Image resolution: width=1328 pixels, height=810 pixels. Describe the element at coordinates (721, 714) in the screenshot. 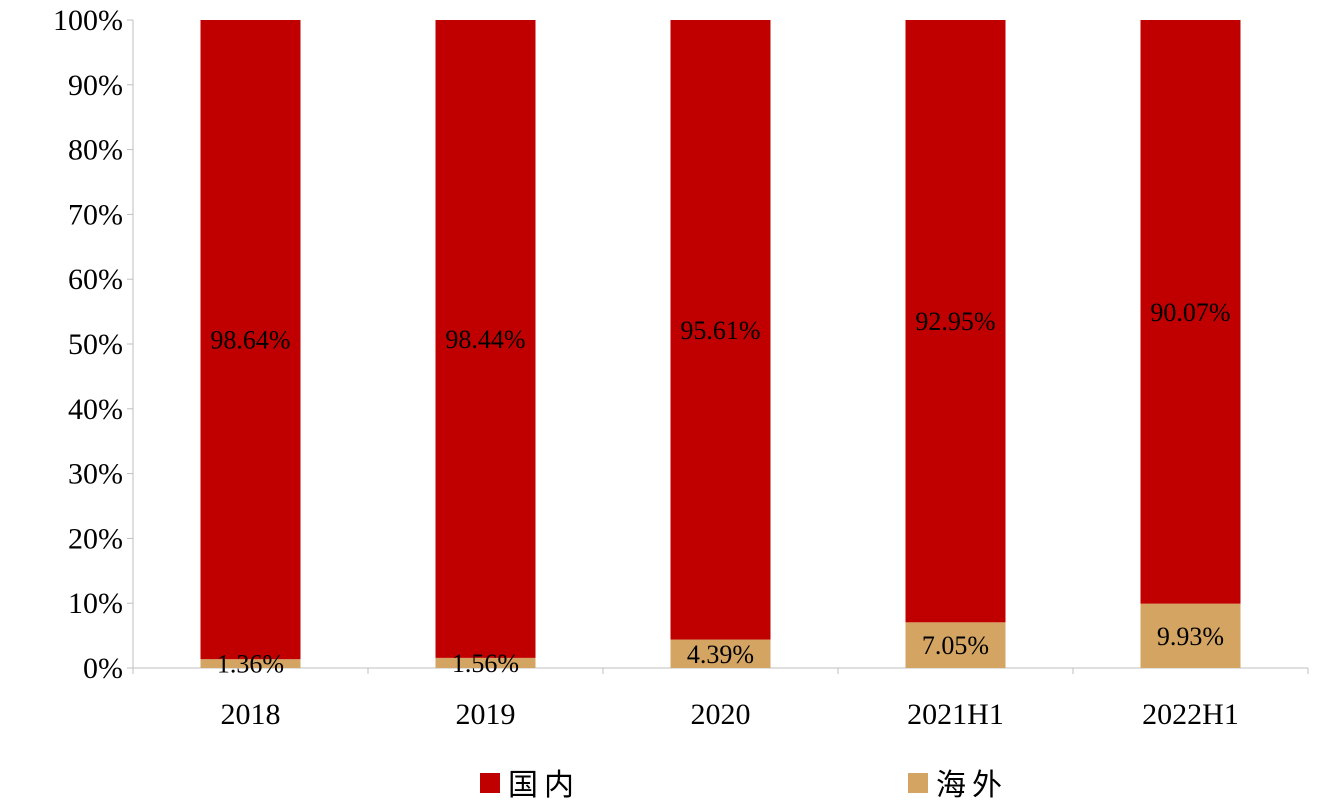

I see `x-tick-label: 2020` at that location.